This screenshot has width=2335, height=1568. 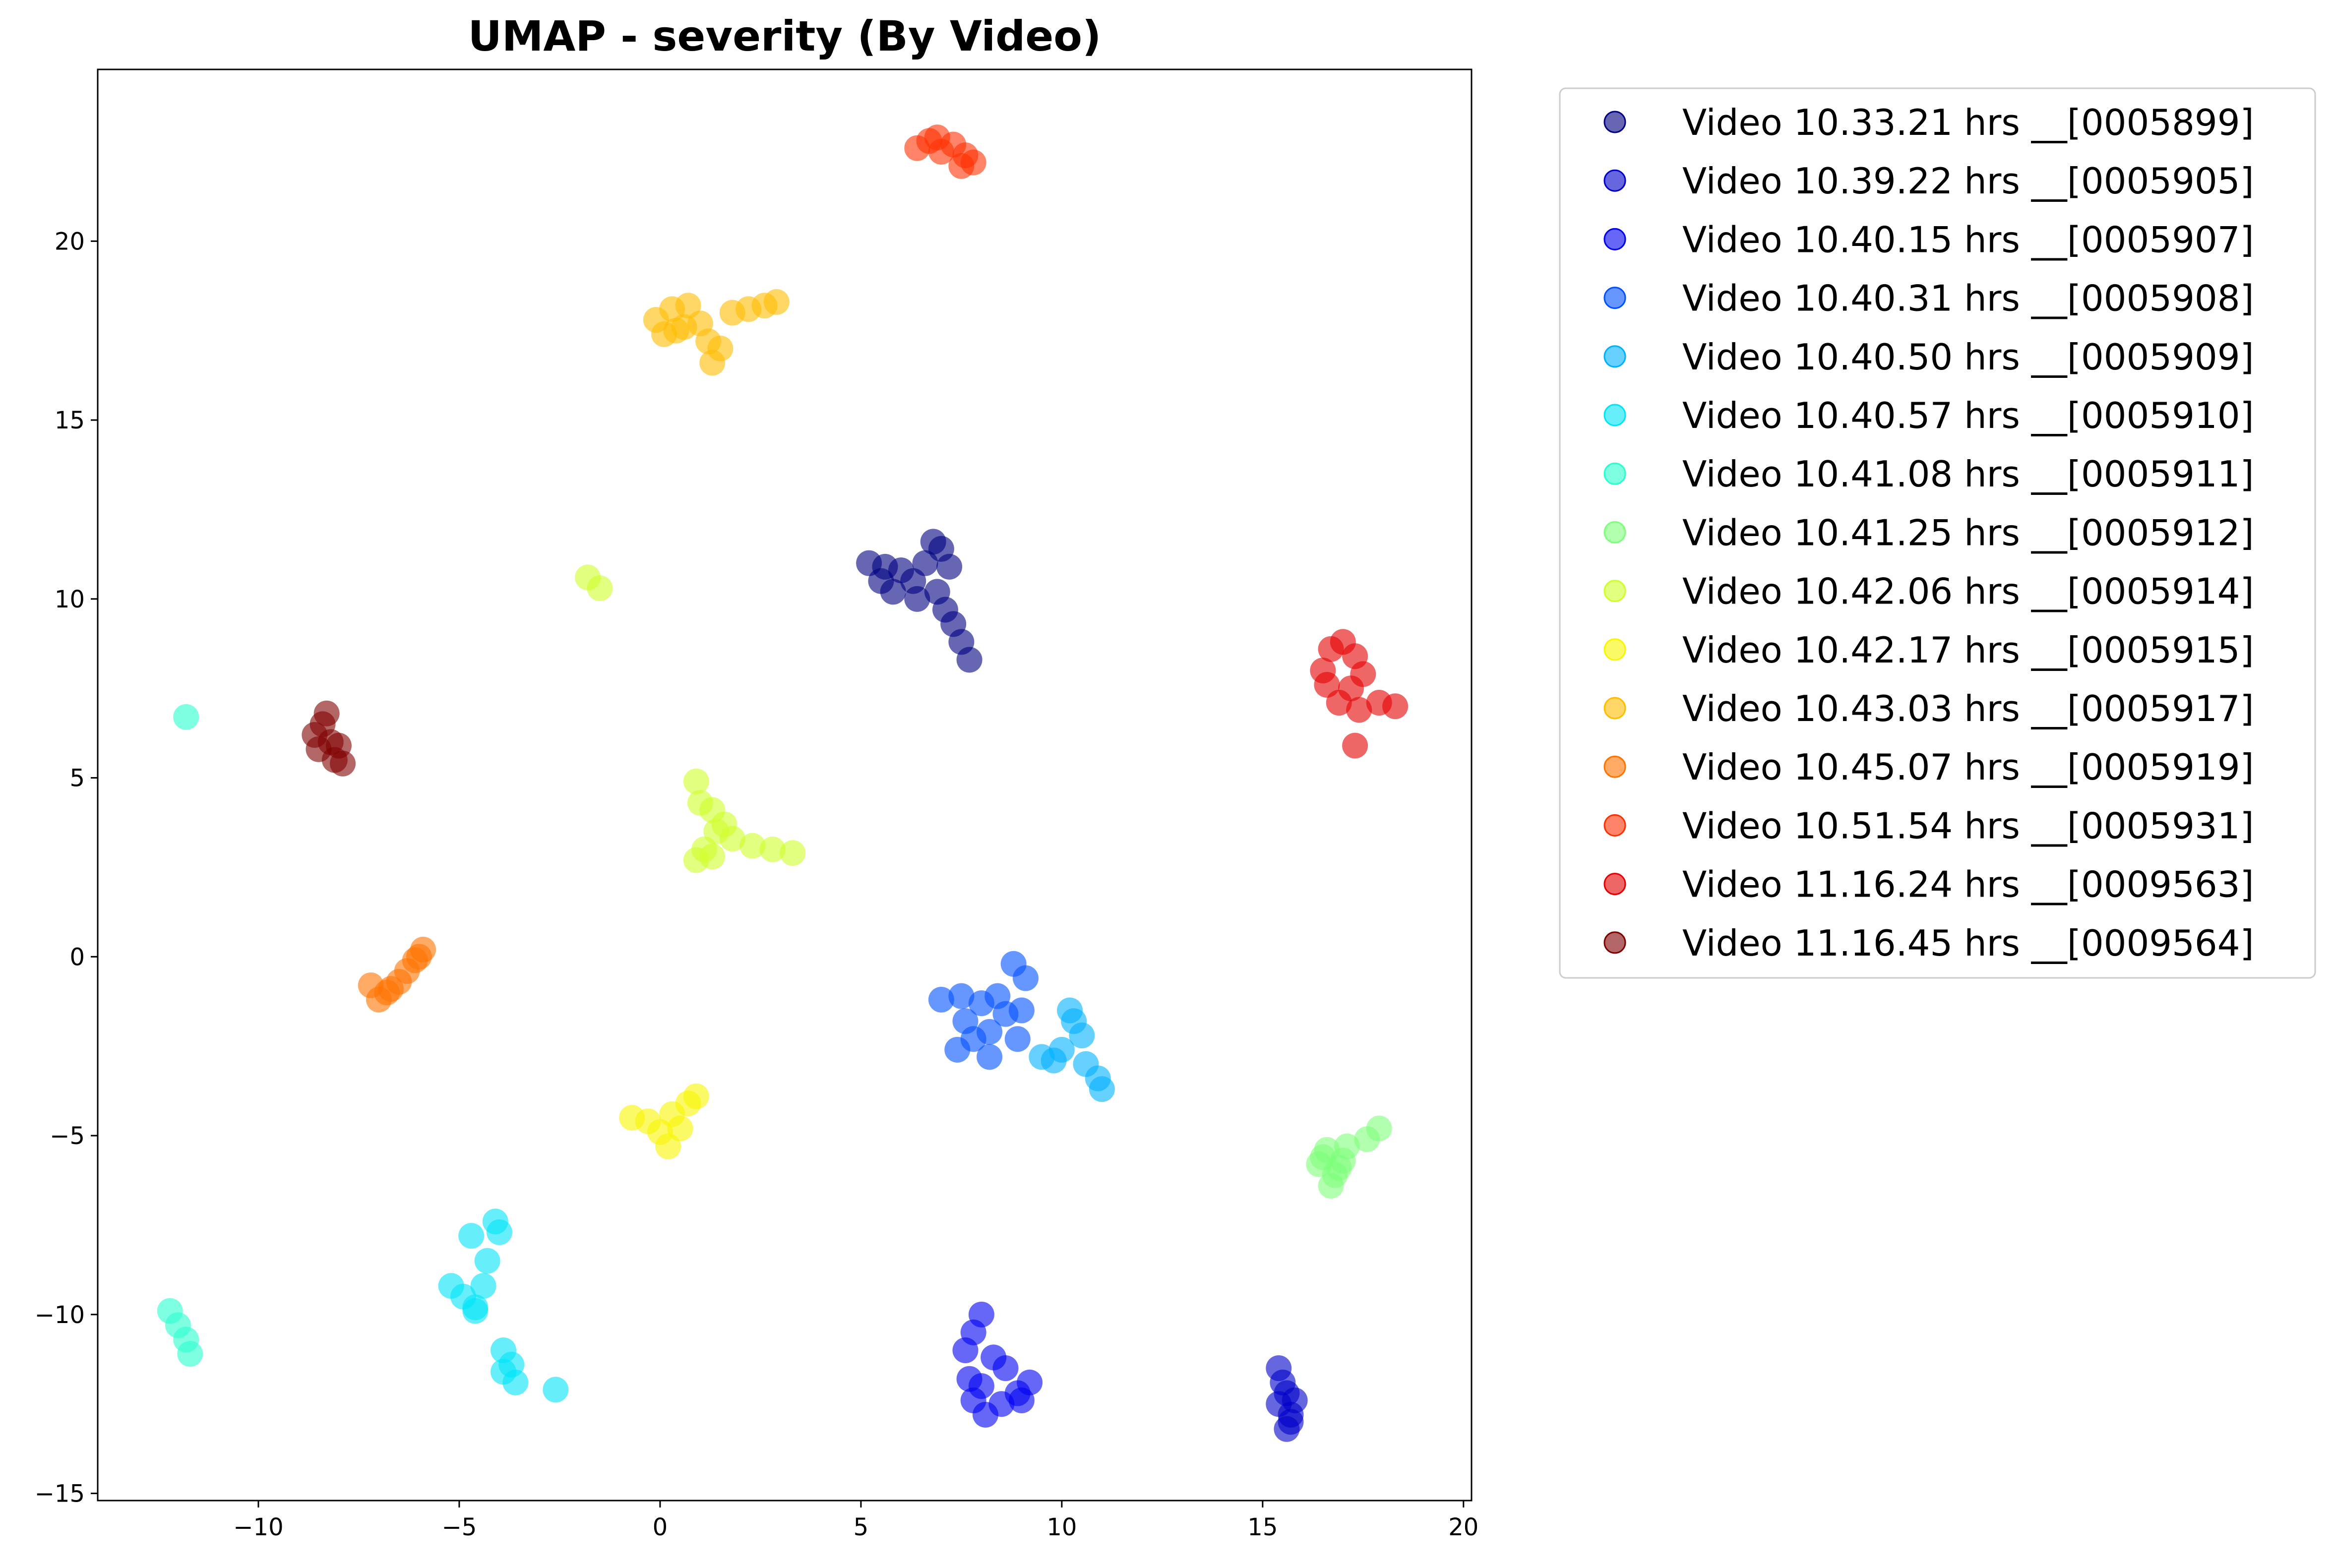 I want to click on legend-label: Video 10.43.03 hrs __[0005917], so click(x=1968, y=708).